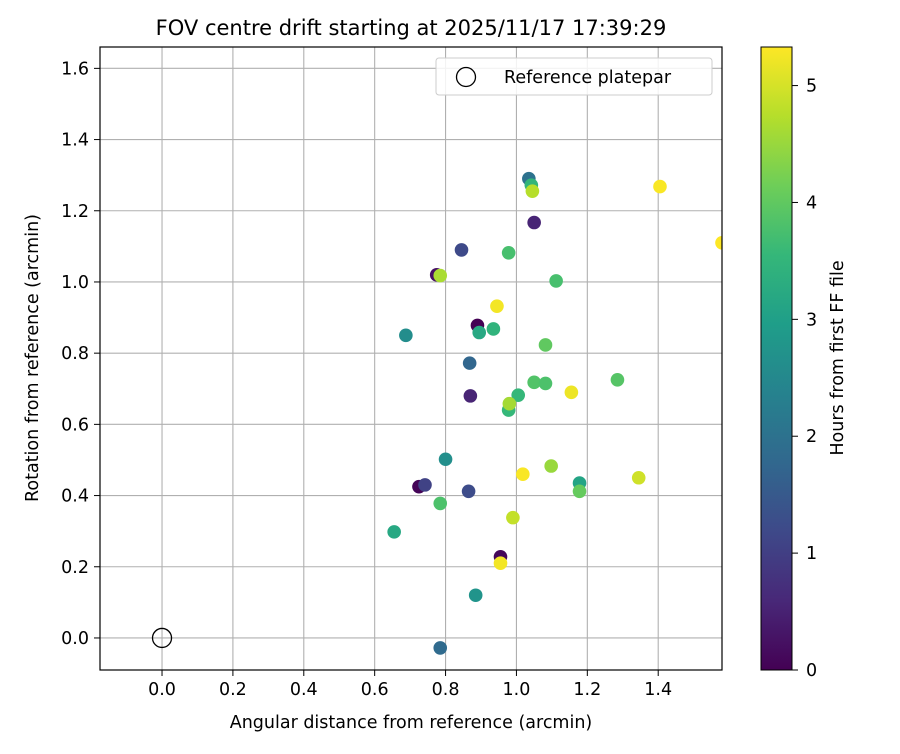 The width and height of the screenshot is (900, 754). What do you see at coordinates (804, 379) in the screenshot?
I see `colorbar-ticks: 0 1 2 3 4 5` at bounding box center [804, 379].